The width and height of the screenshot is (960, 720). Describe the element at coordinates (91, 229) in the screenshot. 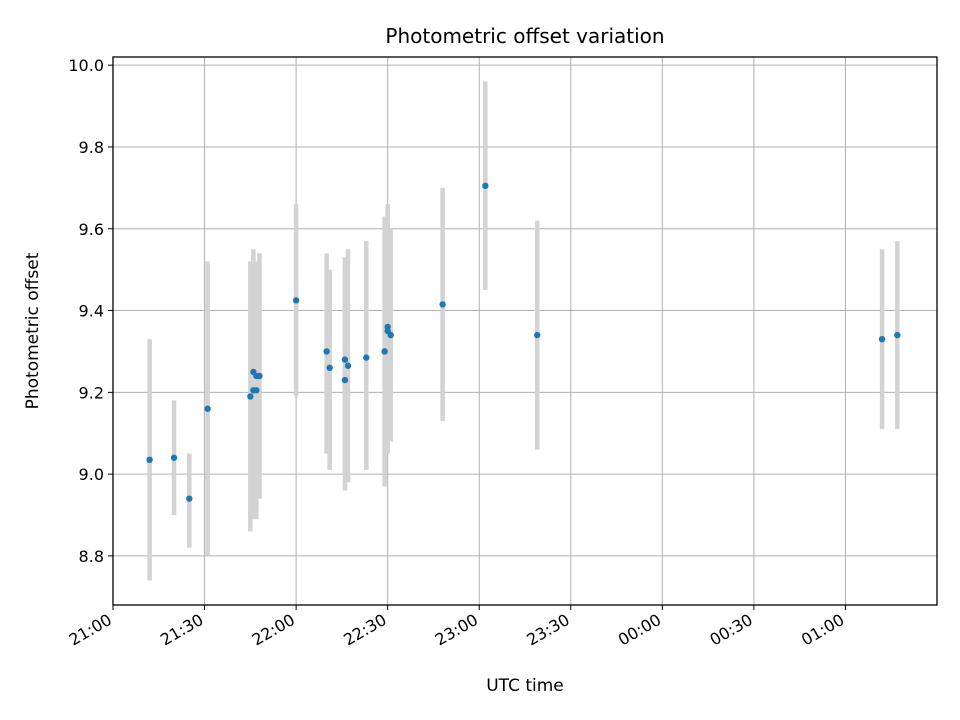

I see `y-tick-label: 9.6` at that location.